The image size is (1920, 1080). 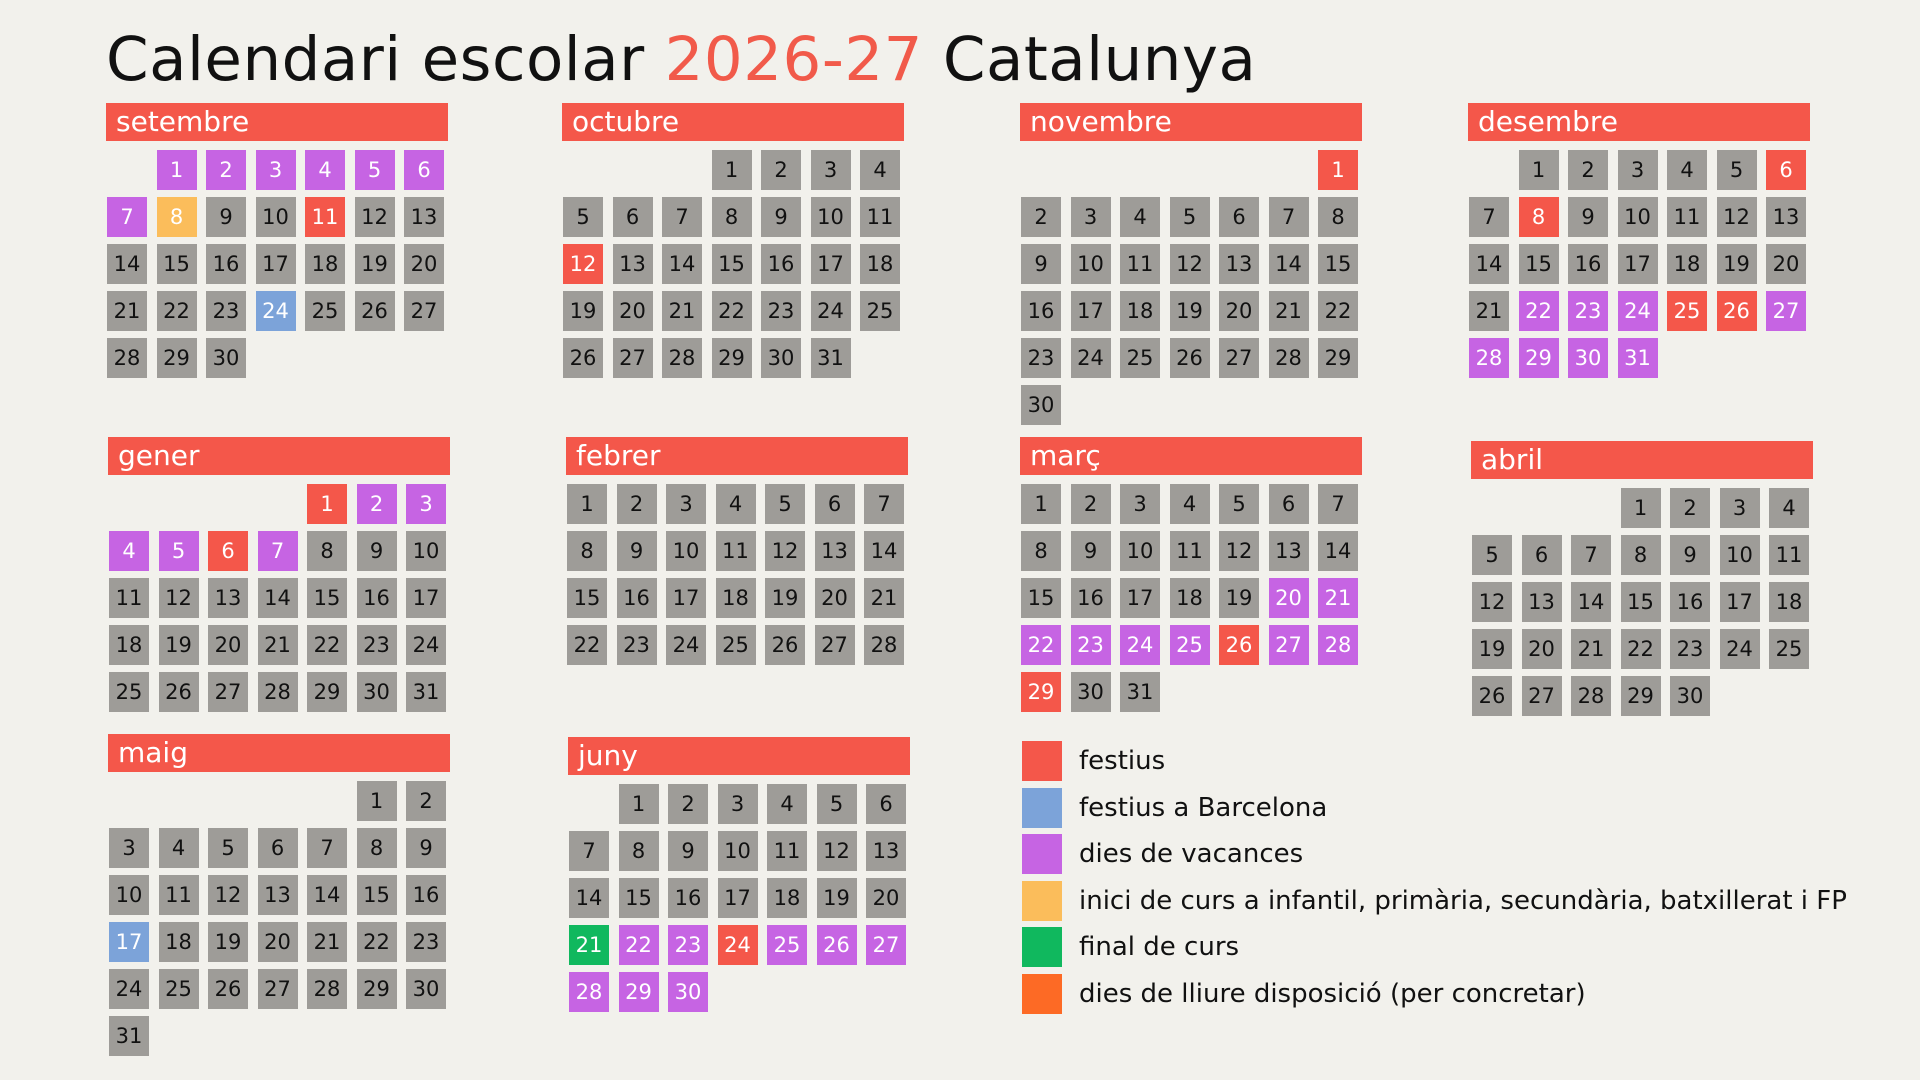 What do you see at coordinates (279, 753) in the screenshot?
I see `month-header: maig` at bounding box center [279, 753].